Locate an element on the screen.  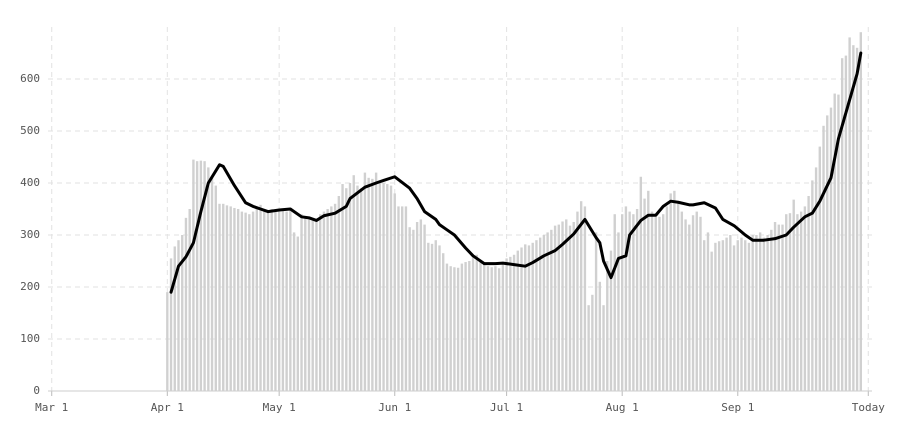
x-tick-label: Sep 1 is located at coordinates (737, 407).